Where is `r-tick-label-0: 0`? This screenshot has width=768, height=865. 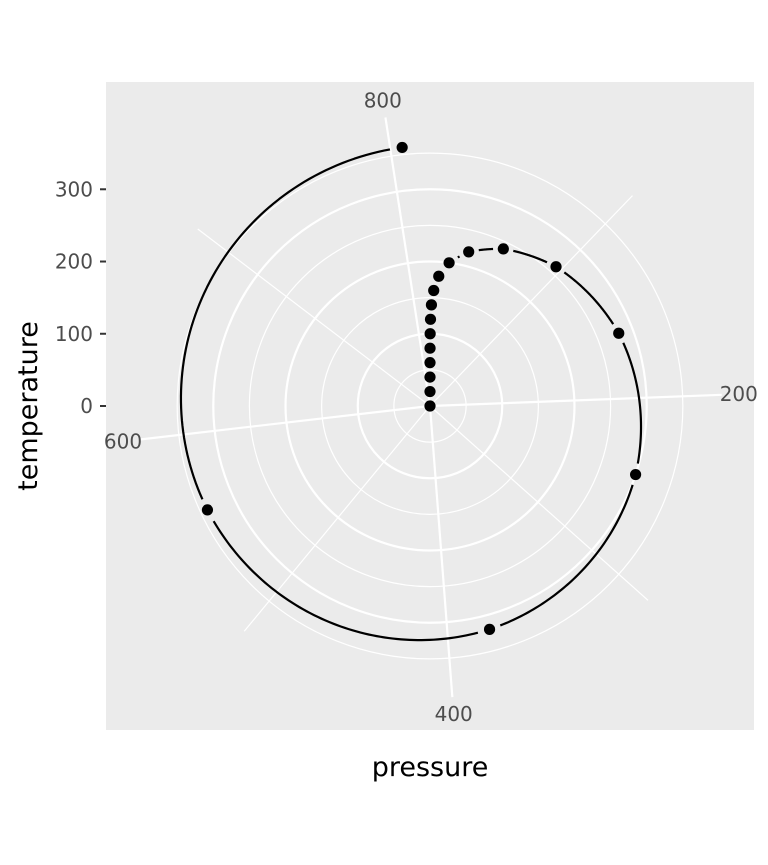
r-tick-label-0: 0 is located at coordinates (86, 406).